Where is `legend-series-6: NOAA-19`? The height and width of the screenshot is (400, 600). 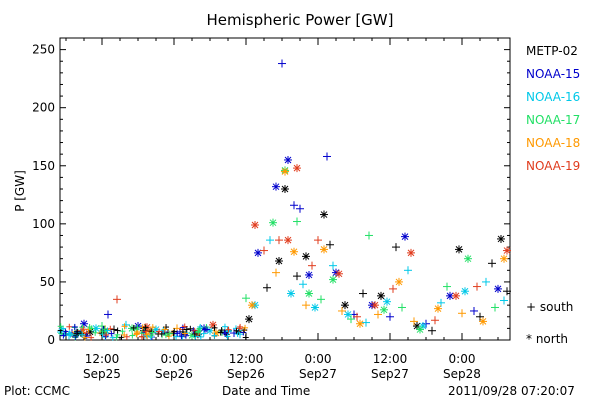 legend-series-6: NOAA-19 is located at coordinates (553, 166).